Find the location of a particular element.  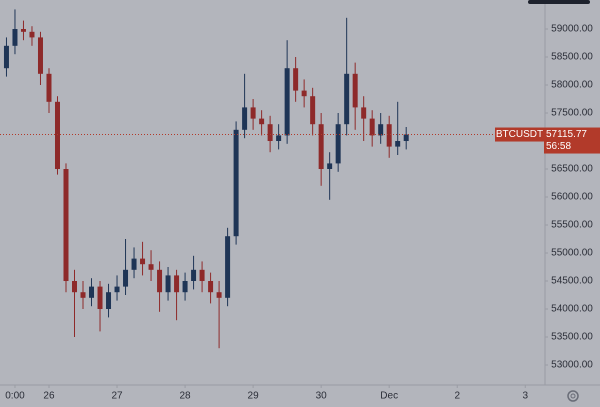

x-tick-label: 26 is located at coordinates (49, 396).